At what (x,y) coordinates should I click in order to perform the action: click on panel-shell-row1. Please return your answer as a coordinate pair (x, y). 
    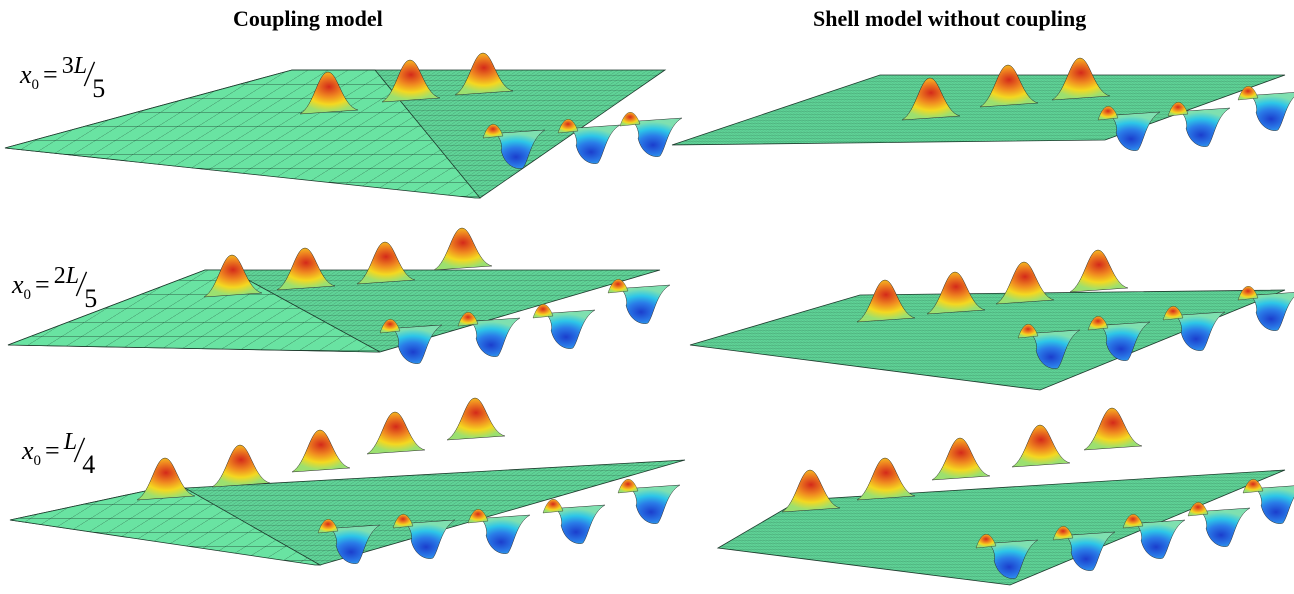
    Looking at the image, I should click on (982, 104).